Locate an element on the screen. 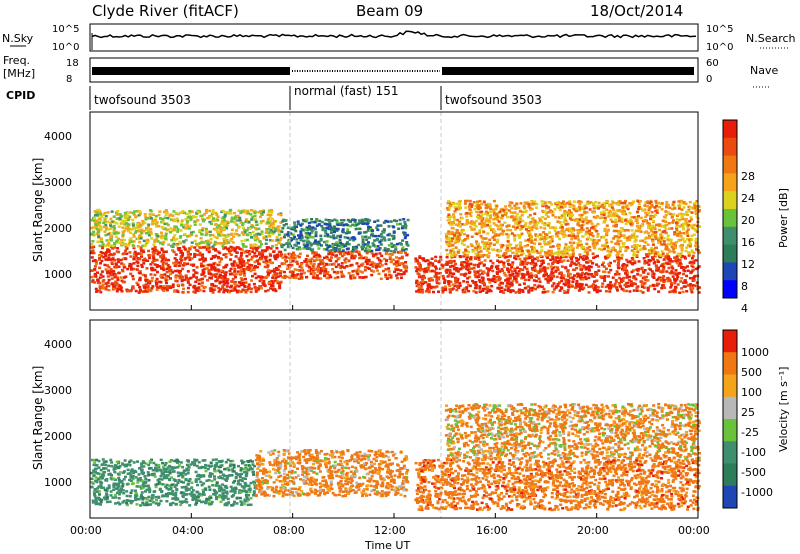 This screenshot has height=554, width=800. nsearch-label: N.Search is located at coordinates (771, 38).